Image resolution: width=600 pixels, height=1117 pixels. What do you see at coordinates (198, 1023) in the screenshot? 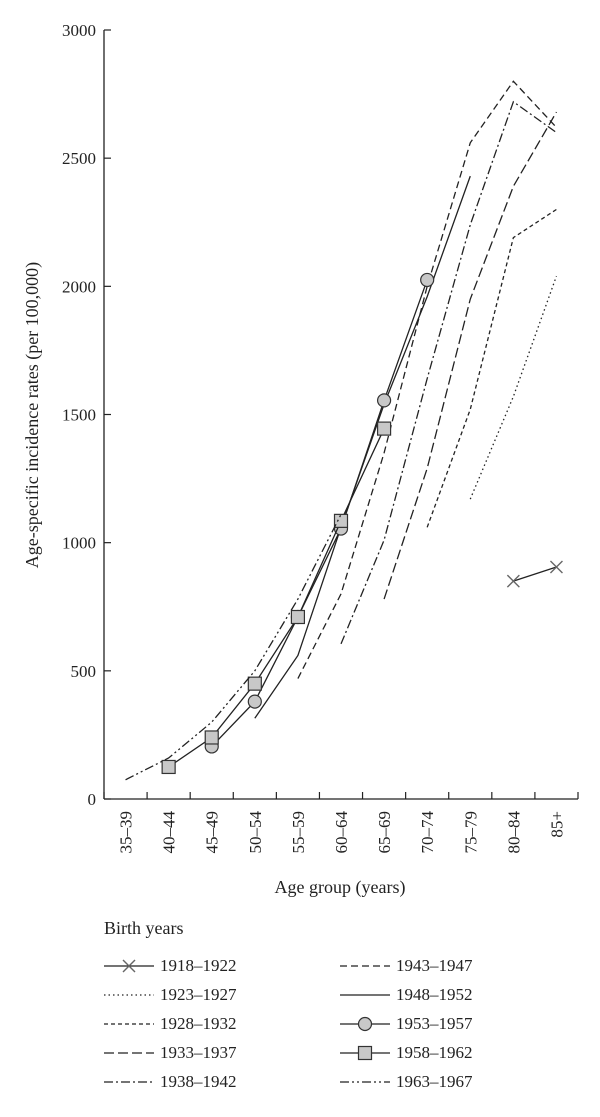
I see `legend-label: 1928–1932` at bounding box center [198, 1023].